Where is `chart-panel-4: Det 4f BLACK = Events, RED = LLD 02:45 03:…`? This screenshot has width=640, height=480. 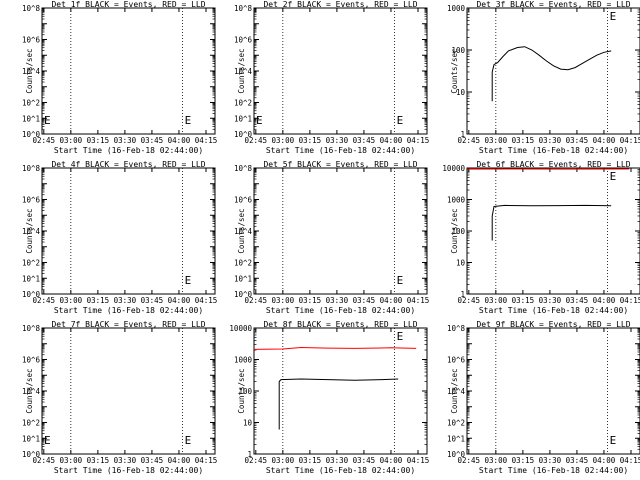
chart-panel-4: Det 4f BLACK = Events, RED = LLD 02:45 03:… is located at coordinates (119, 237).